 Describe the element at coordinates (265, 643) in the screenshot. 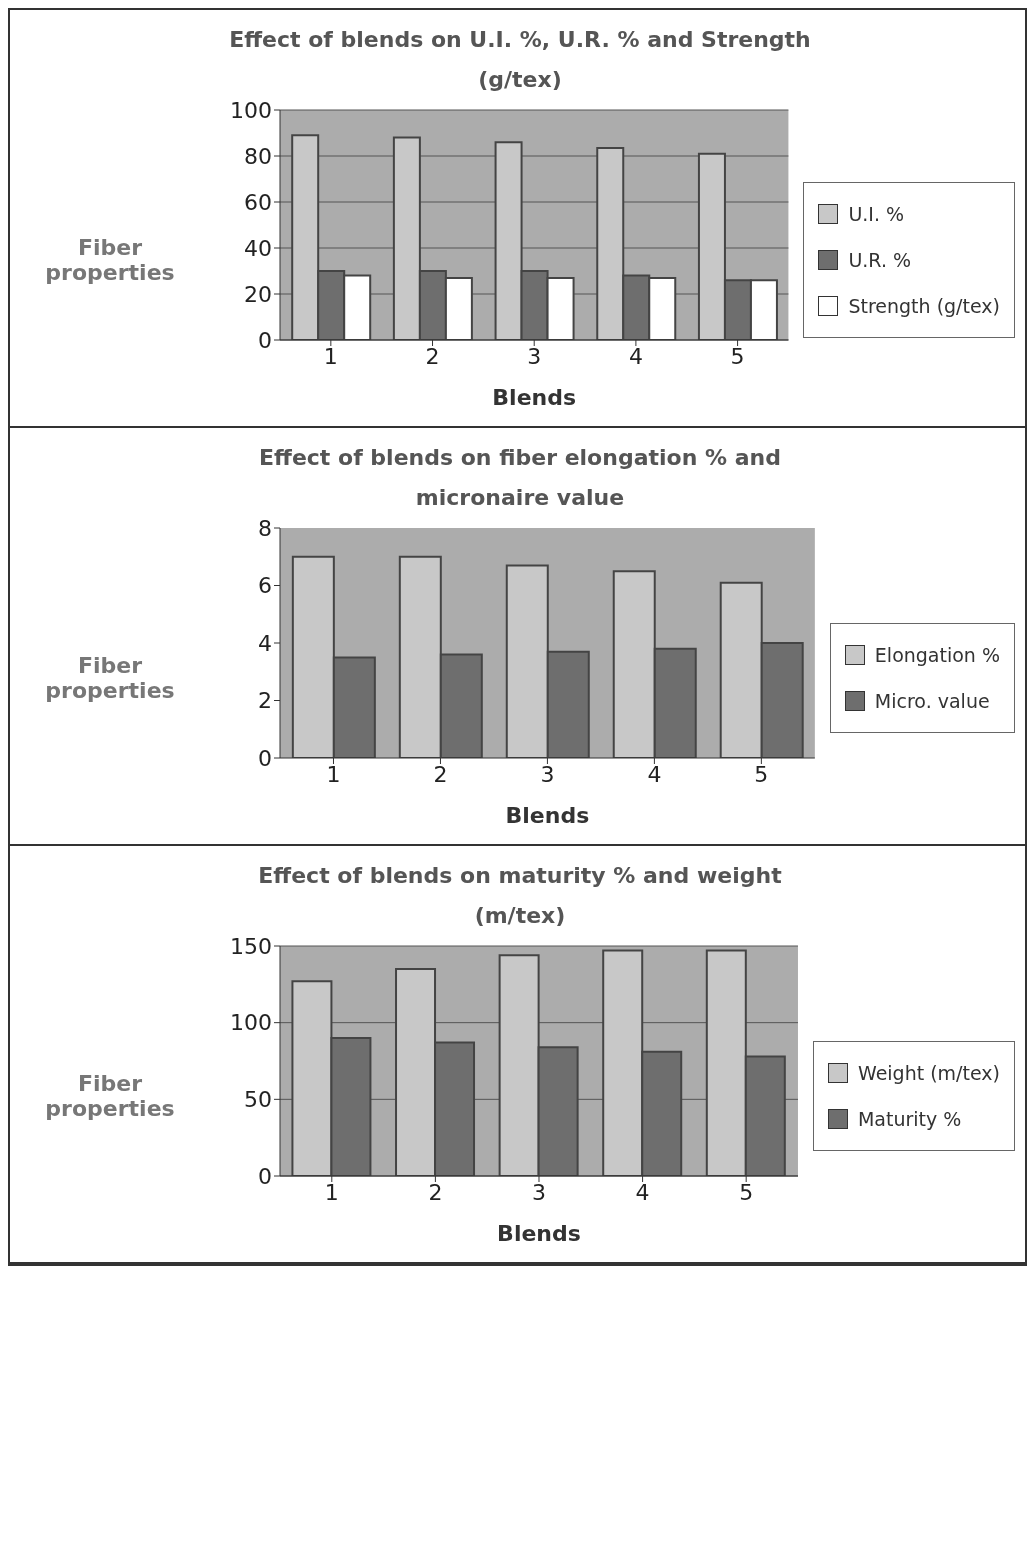

I see `y-tick-label: 4` at that location.